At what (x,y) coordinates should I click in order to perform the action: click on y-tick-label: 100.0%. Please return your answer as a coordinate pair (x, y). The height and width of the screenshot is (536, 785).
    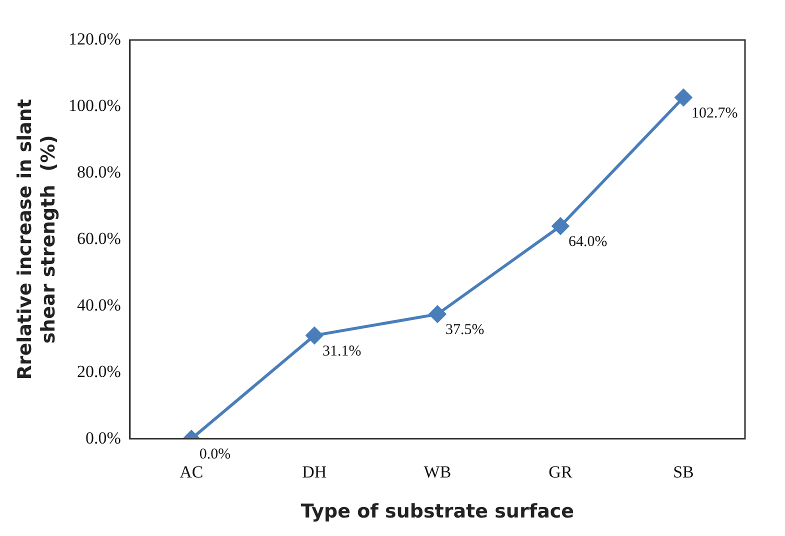
    Looking at the image, I should click on (94, 105).